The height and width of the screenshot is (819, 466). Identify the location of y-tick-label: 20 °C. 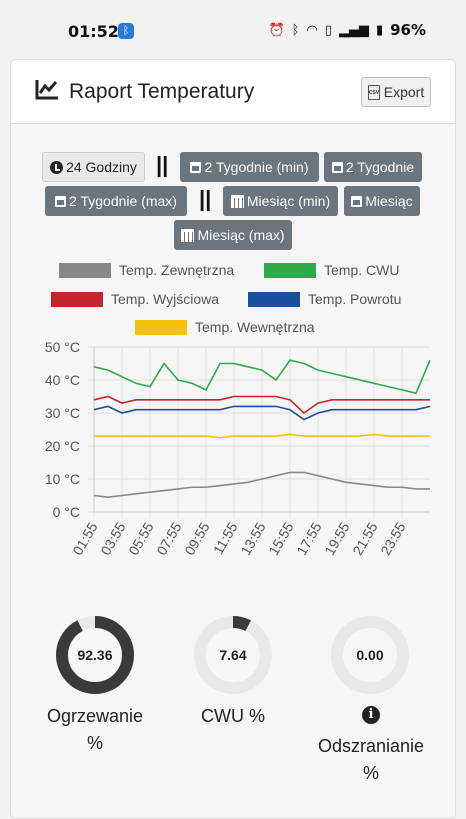
(62, 446).